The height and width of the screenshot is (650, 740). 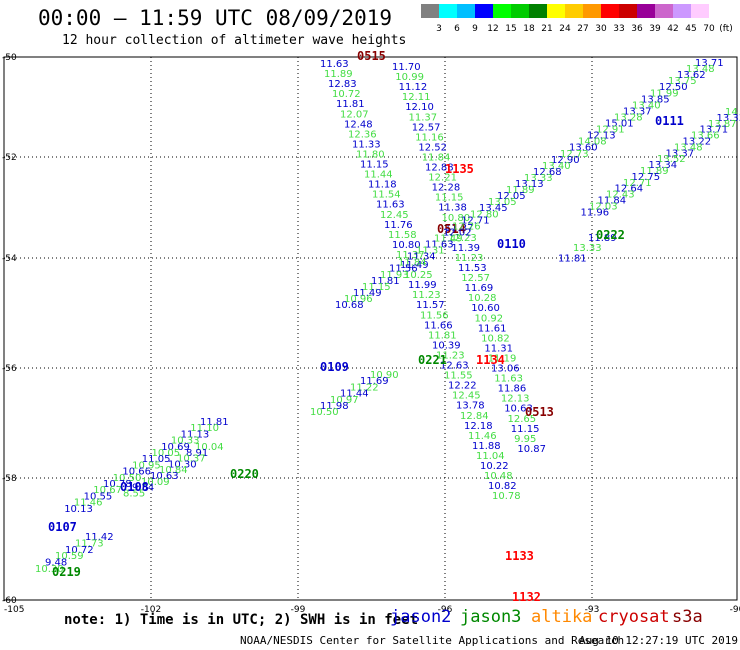 I want to click on wave-height-value: 13.34, so click(x=663, y=165).